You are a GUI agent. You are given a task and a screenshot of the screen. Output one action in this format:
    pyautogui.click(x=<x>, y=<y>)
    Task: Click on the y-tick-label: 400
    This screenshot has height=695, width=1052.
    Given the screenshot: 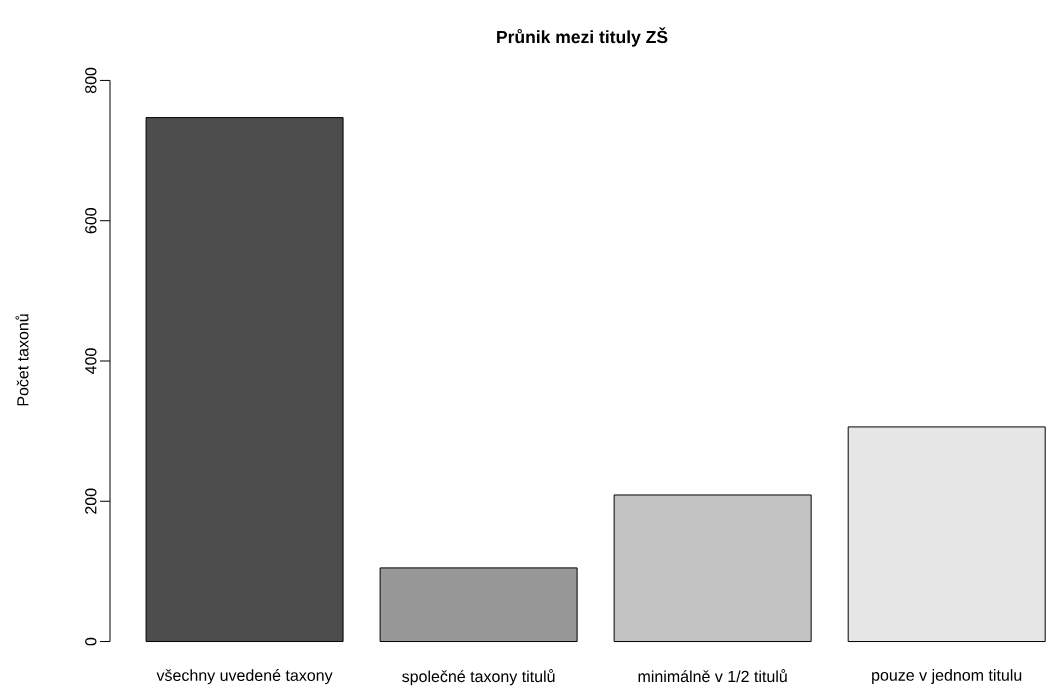 What is the action you would take?
    pyautogui.click(x=91, y=361)
    